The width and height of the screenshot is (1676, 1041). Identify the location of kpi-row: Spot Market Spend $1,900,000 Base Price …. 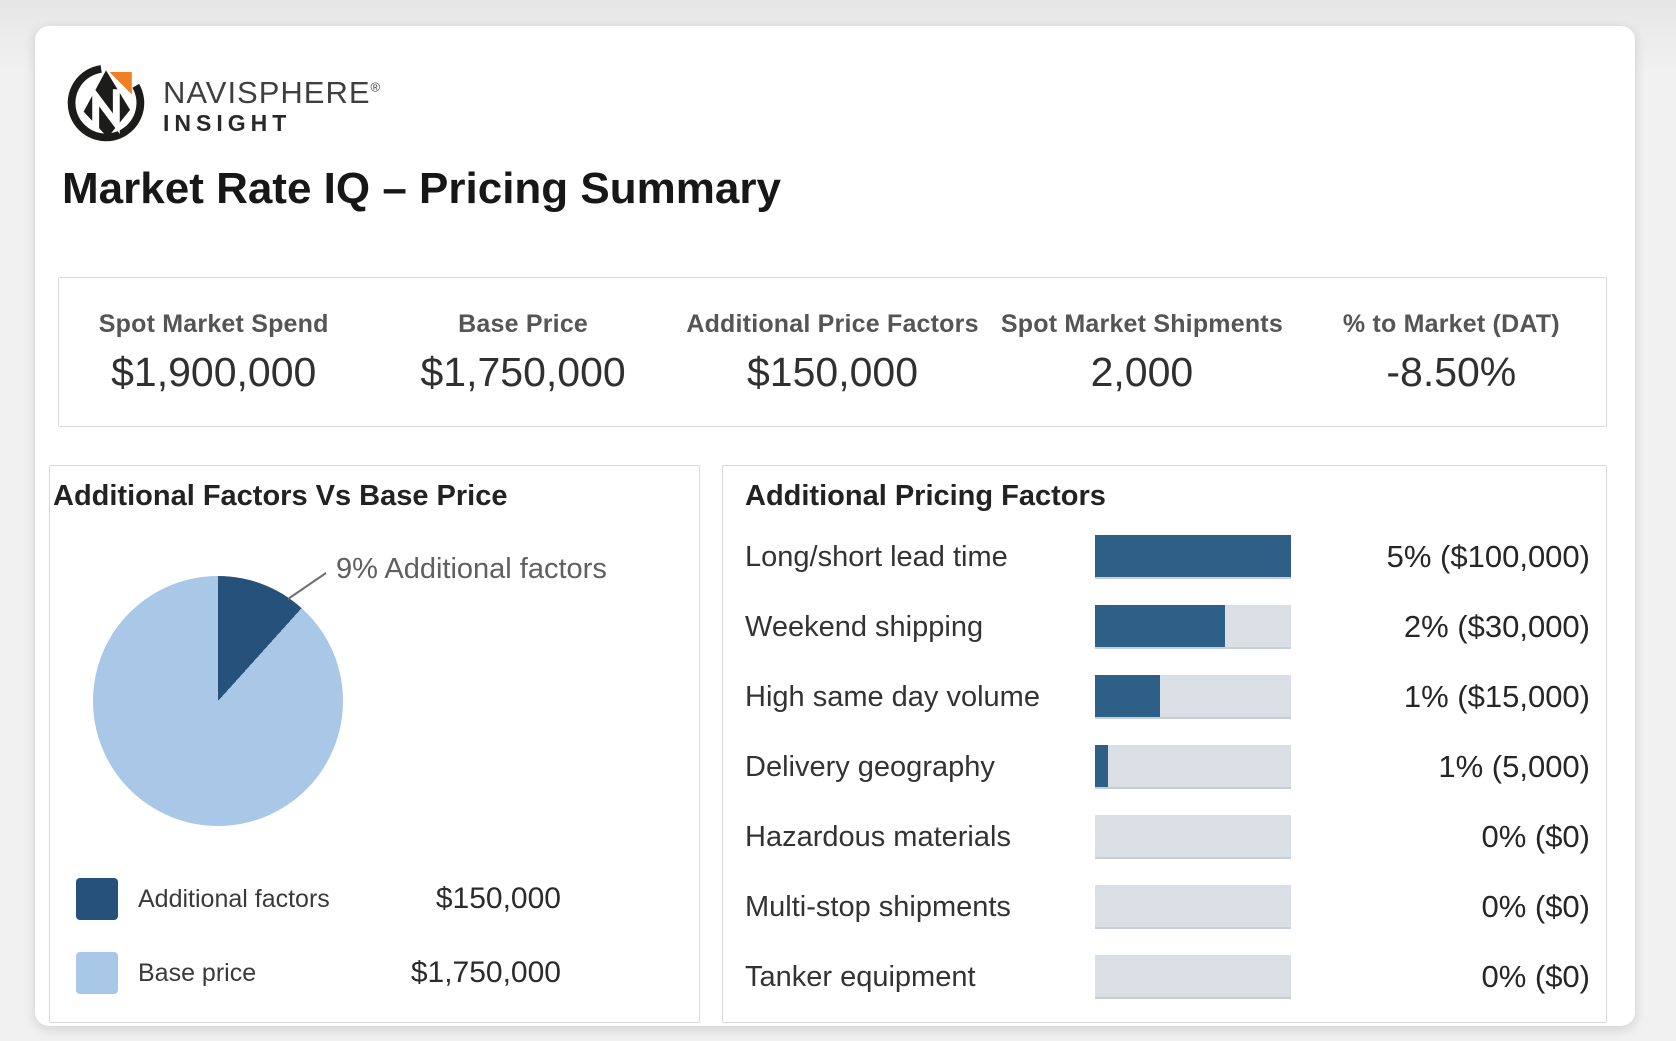
(832, 352).